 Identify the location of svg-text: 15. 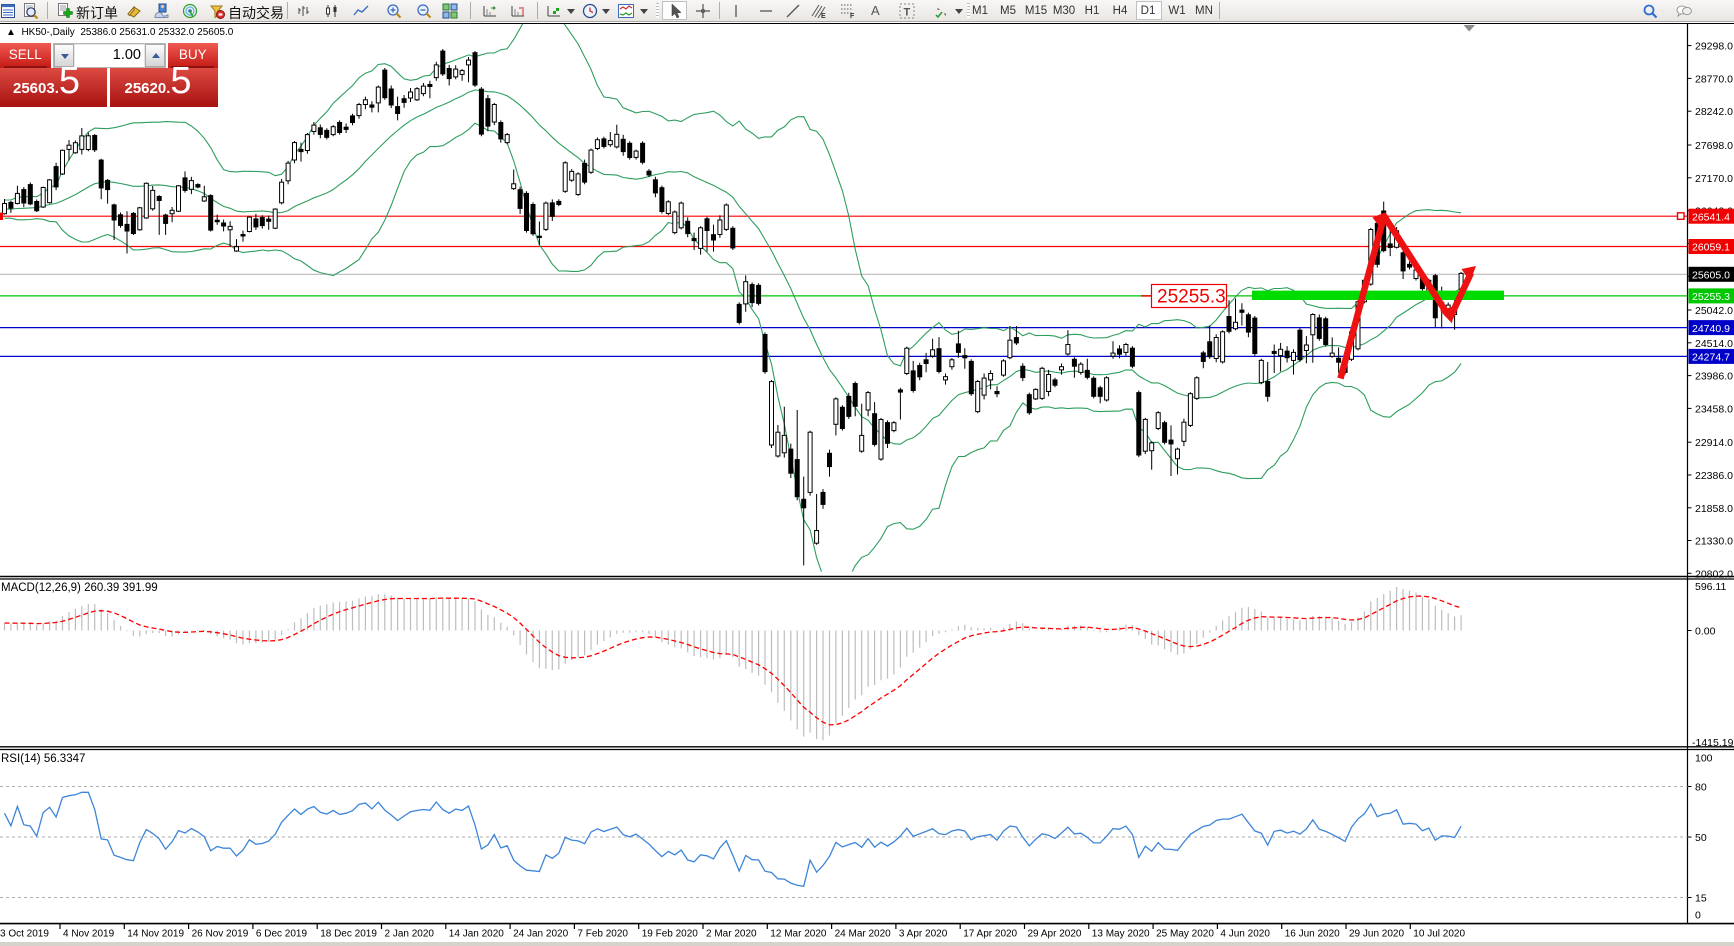
(1701, 899).